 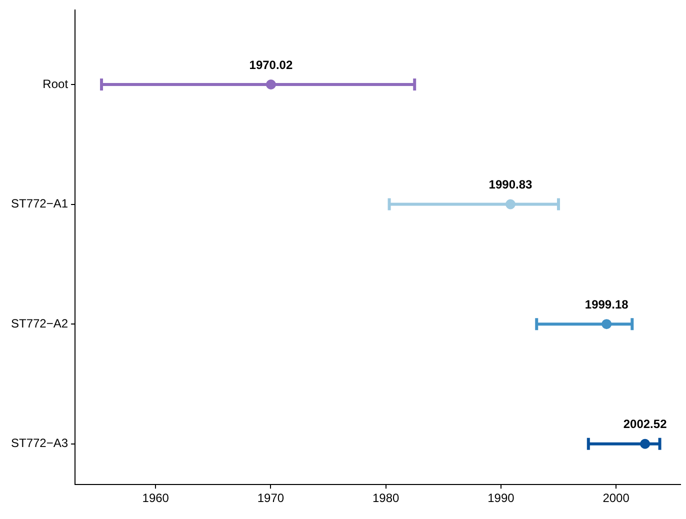 What do you see at coordinates (271, 65) in the screenshot?
I see `data-label: 1970.02` at bounding box center [271, 65].